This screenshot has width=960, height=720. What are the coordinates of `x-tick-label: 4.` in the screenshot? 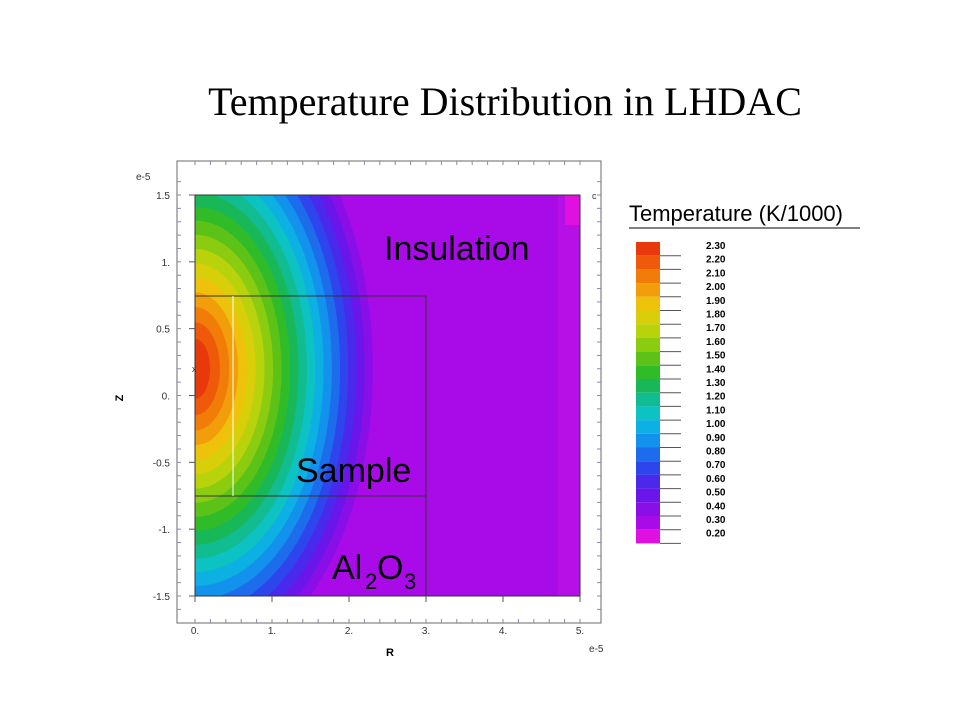 It's located at (503, 631).